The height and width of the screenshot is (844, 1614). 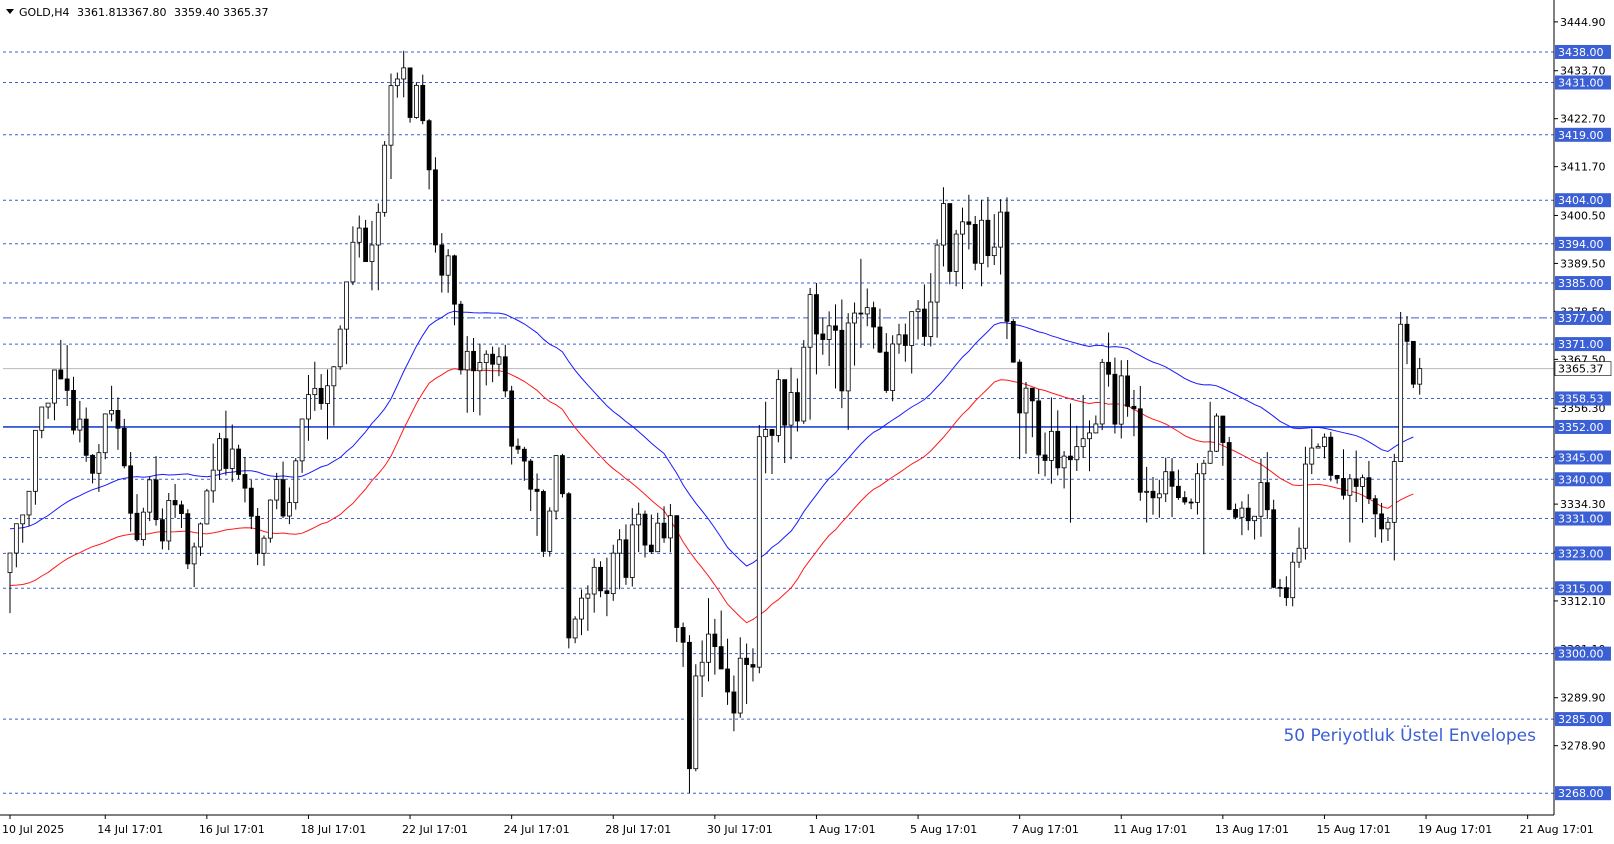 I want to click on price-tick-label: 3312.10, so click(x=1583, y=601).